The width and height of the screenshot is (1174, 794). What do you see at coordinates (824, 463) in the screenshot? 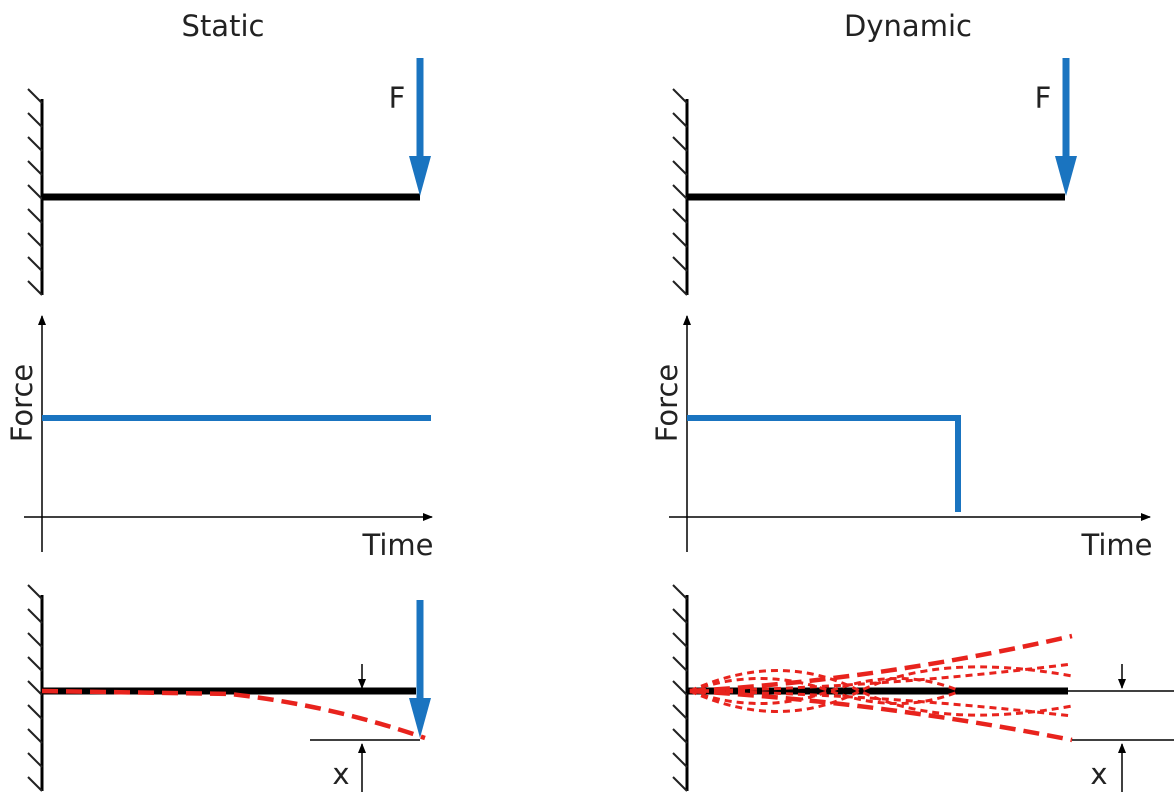
I see `force-line` at bounding box center [824, 463].